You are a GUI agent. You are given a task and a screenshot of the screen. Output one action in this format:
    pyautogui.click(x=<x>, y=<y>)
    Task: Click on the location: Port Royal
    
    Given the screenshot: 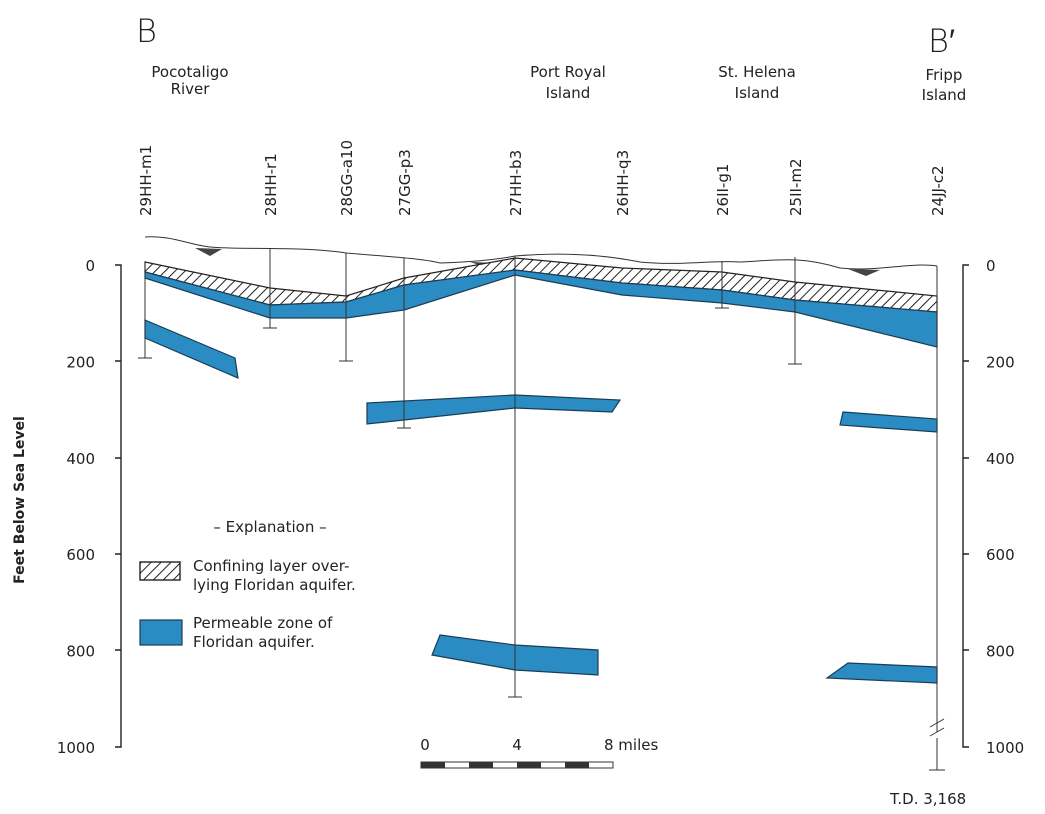 What is the action you would take?
    pyautogui.click(x=568, y=72)
    